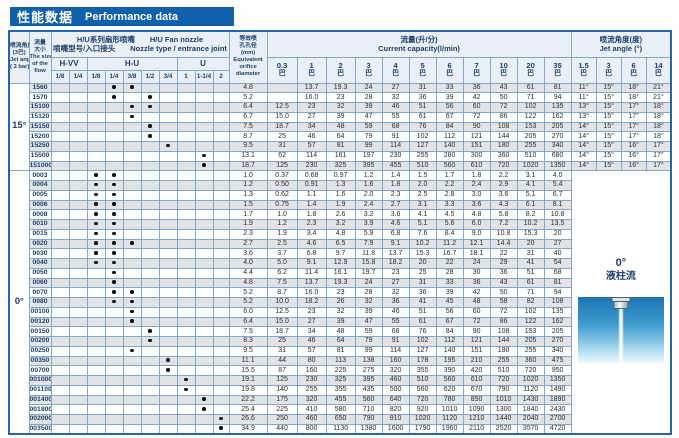  Describe the element at coordinates (282, 322) in the screenshot. I see `capacity-cell: 15.0` at that location.